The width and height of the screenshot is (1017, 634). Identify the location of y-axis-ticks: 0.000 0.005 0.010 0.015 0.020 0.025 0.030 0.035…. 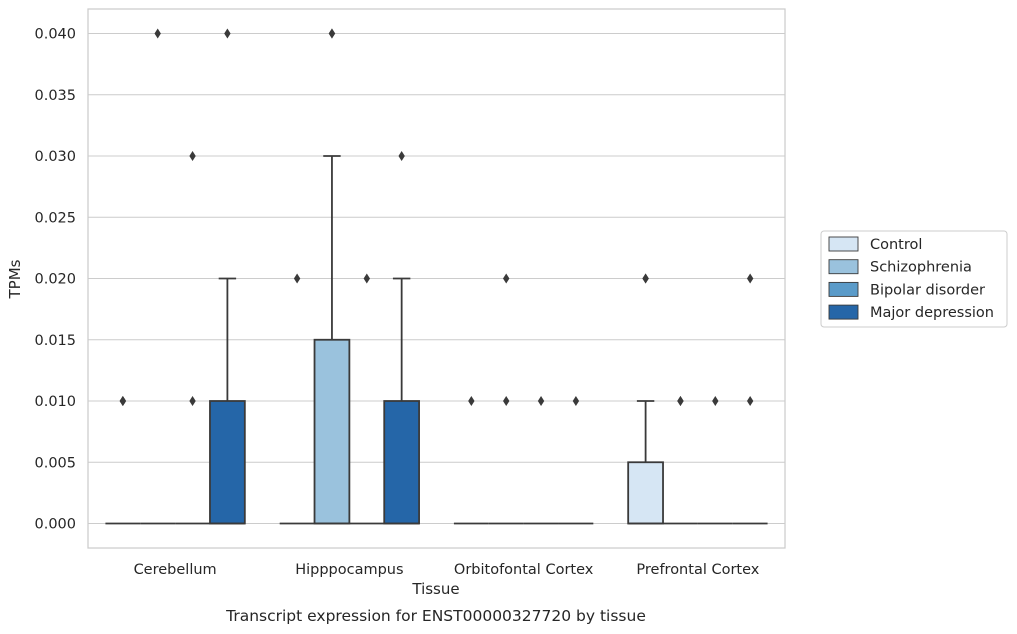
(55, 280).